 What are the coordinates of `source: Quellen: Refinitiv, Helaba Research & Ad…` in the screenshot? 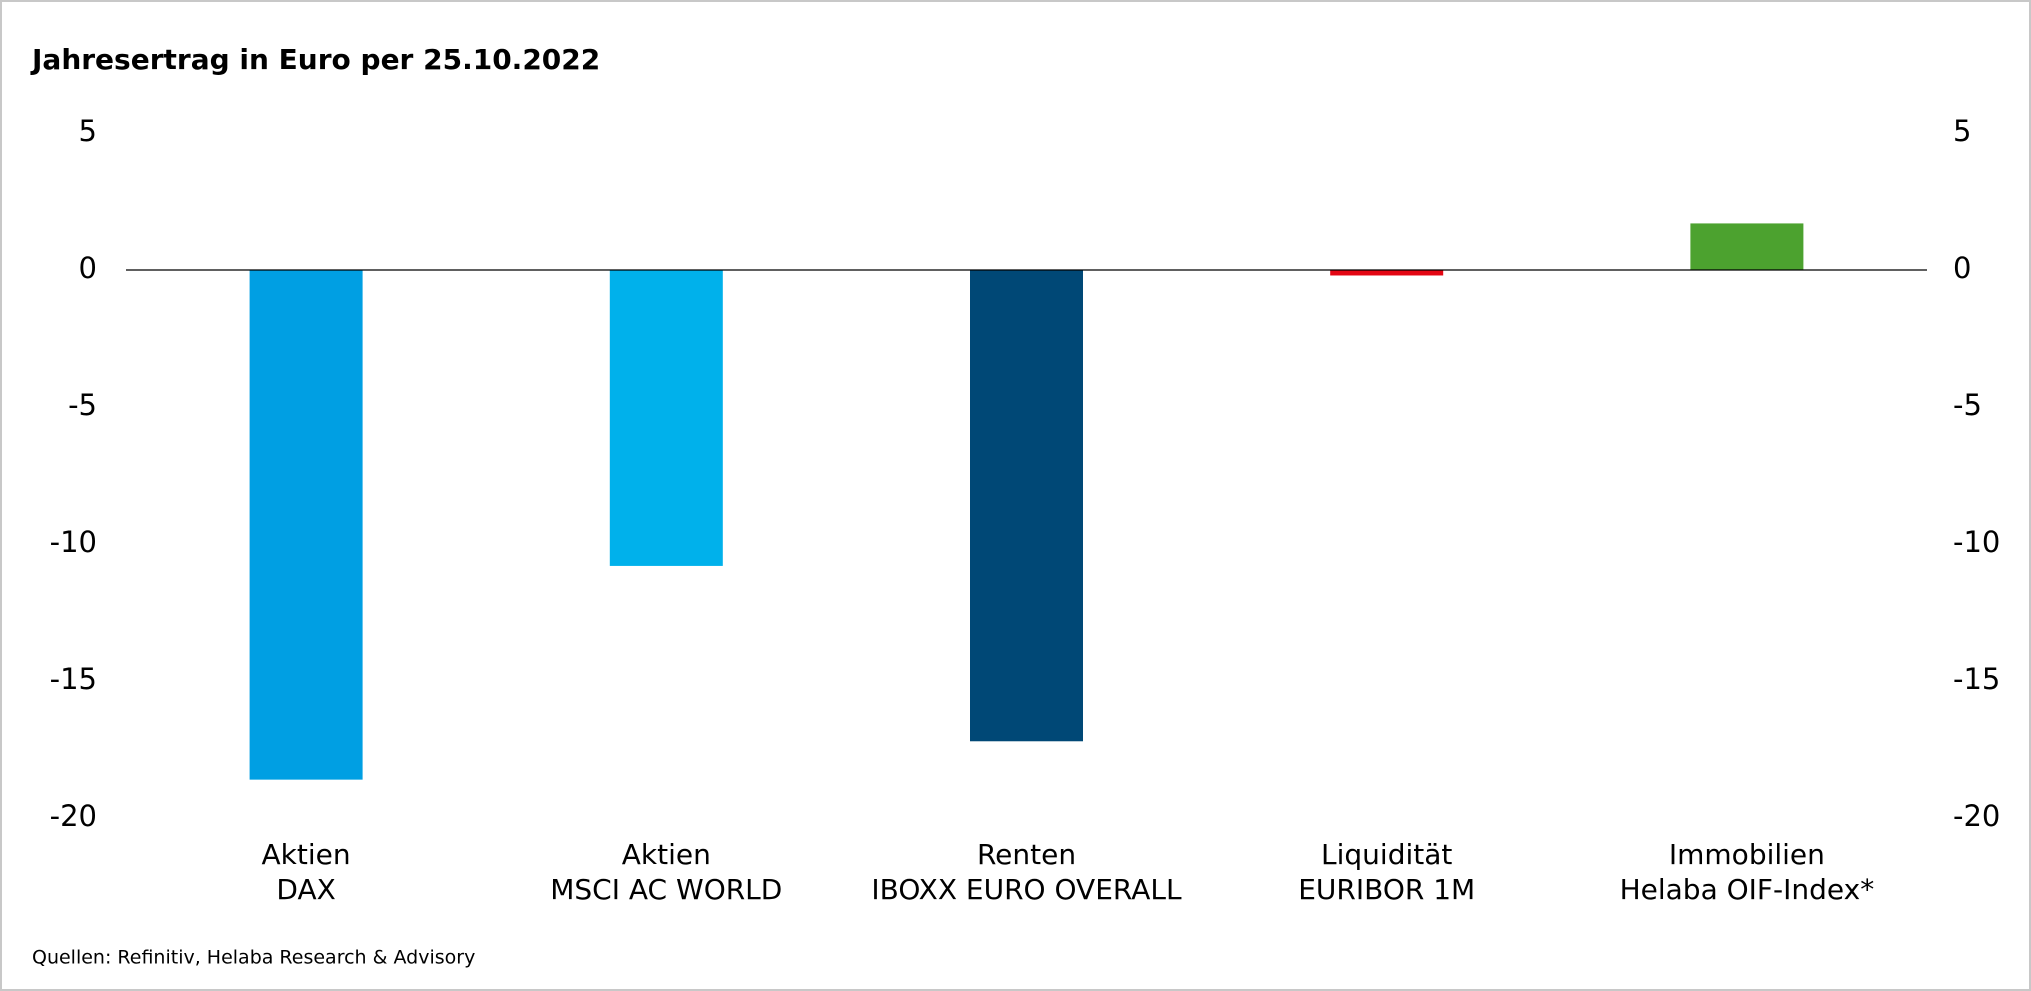 It's located at (253, 958).